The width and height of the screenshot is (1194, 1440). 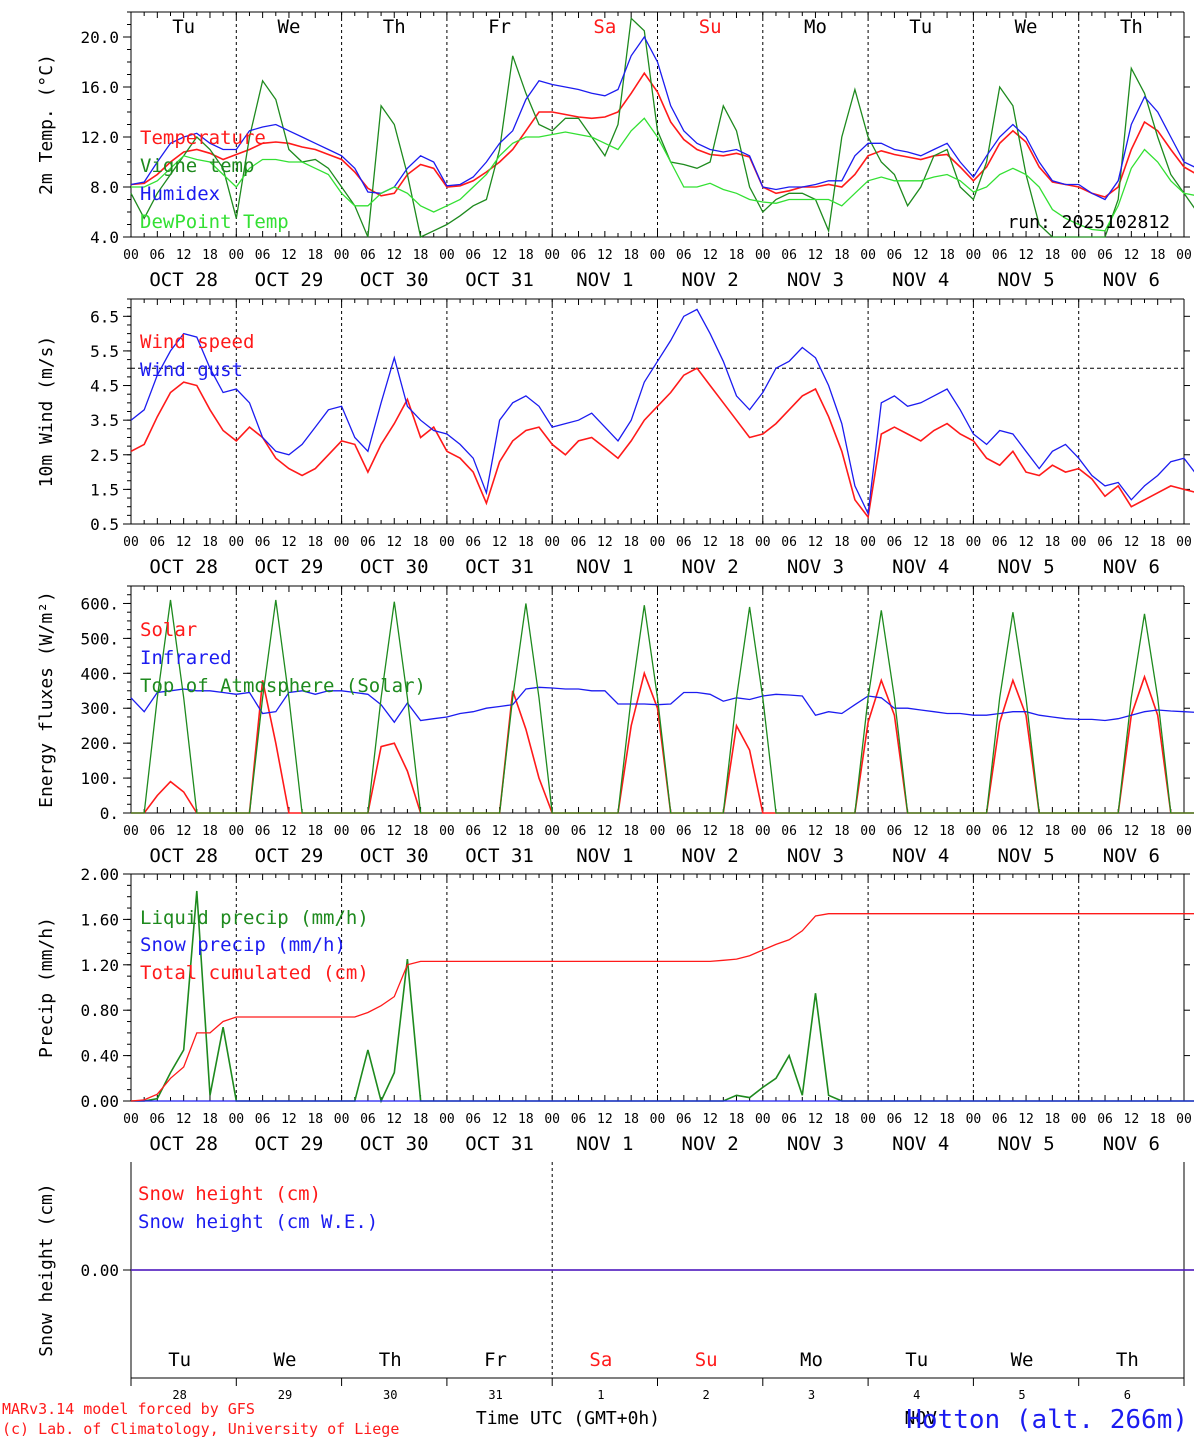 What do you see at coordinates (186, 658) in the screenshot?
I see `panel-2-legend-entry: Infrared` at bounding box center [186, 658].